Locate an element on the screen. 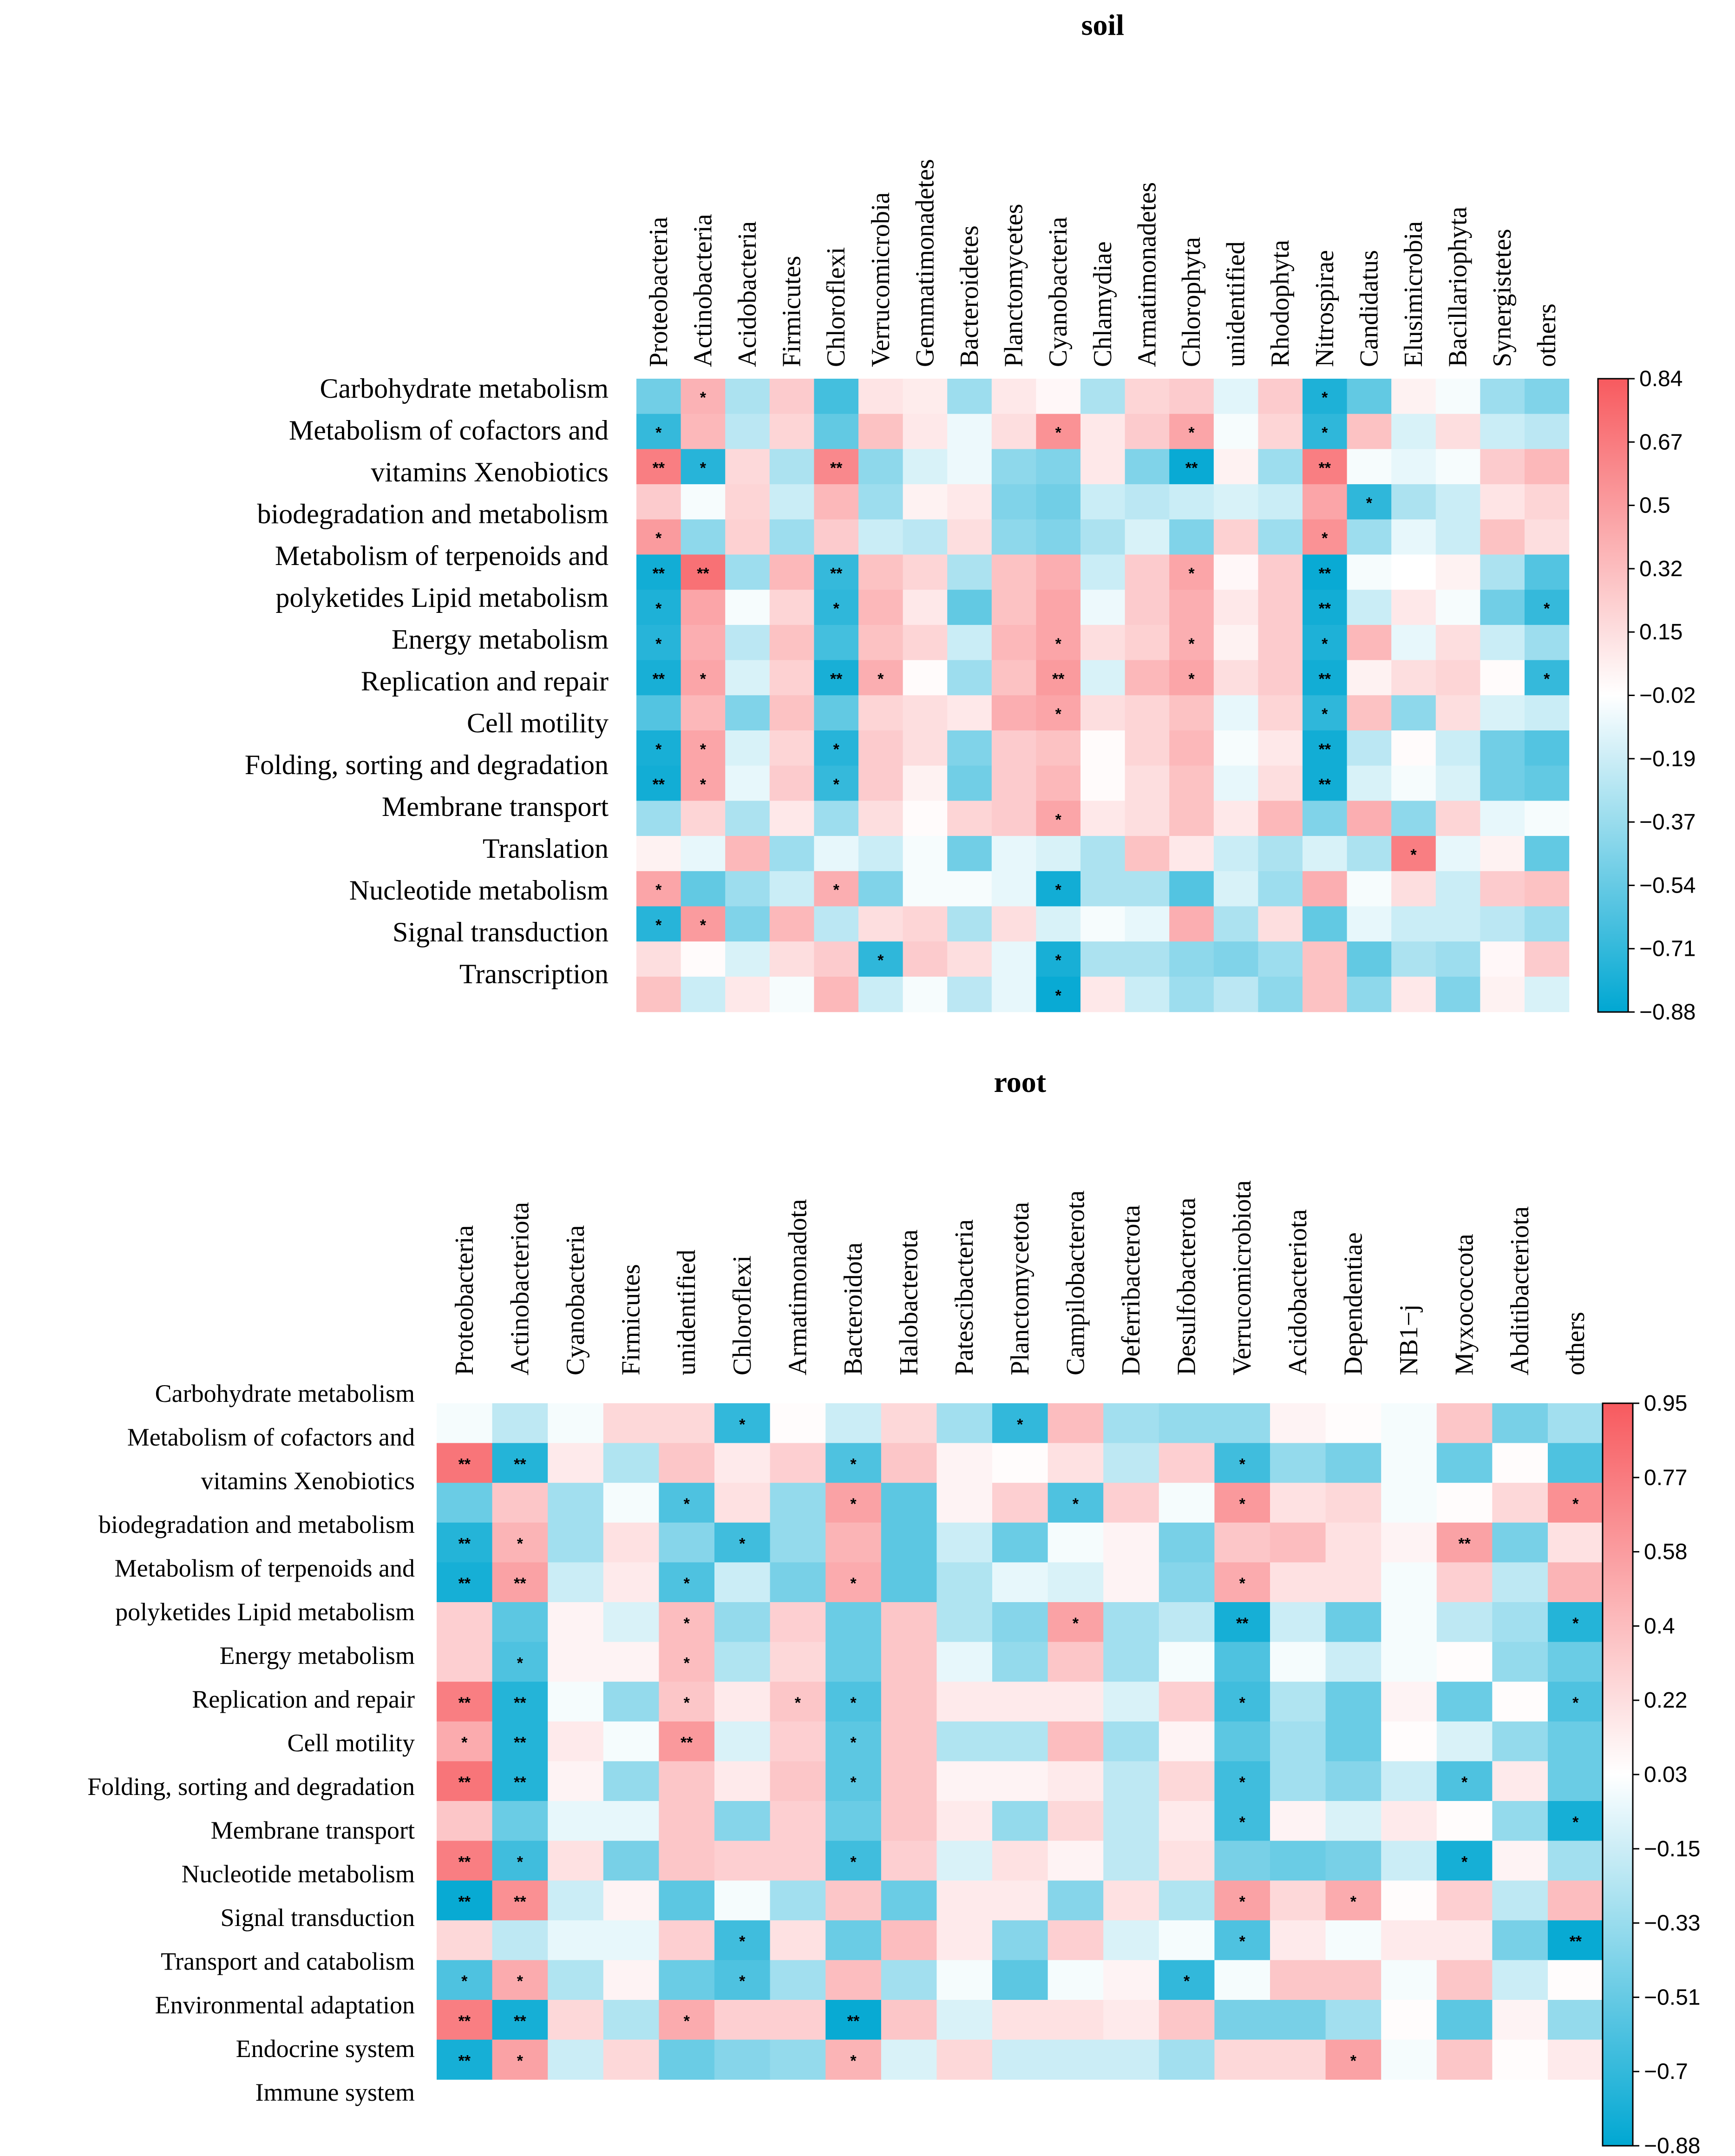 The height and width of the screenshot is (2156, 1735). row-label: Translation is located at coordinates (546, 849).